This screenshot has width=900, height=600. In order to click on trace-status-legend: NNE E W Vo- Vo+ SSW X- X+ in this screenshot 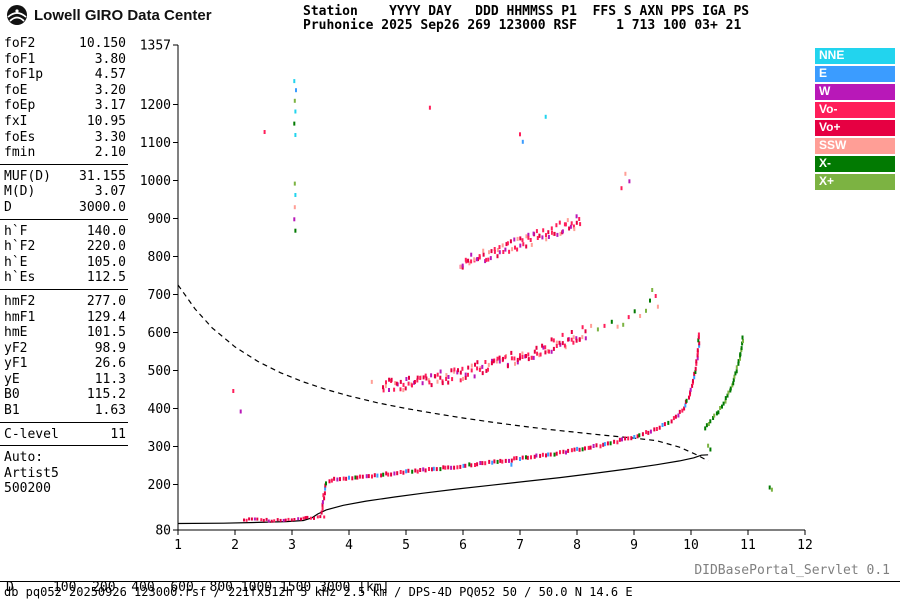, I will do `click(855, 120)`.